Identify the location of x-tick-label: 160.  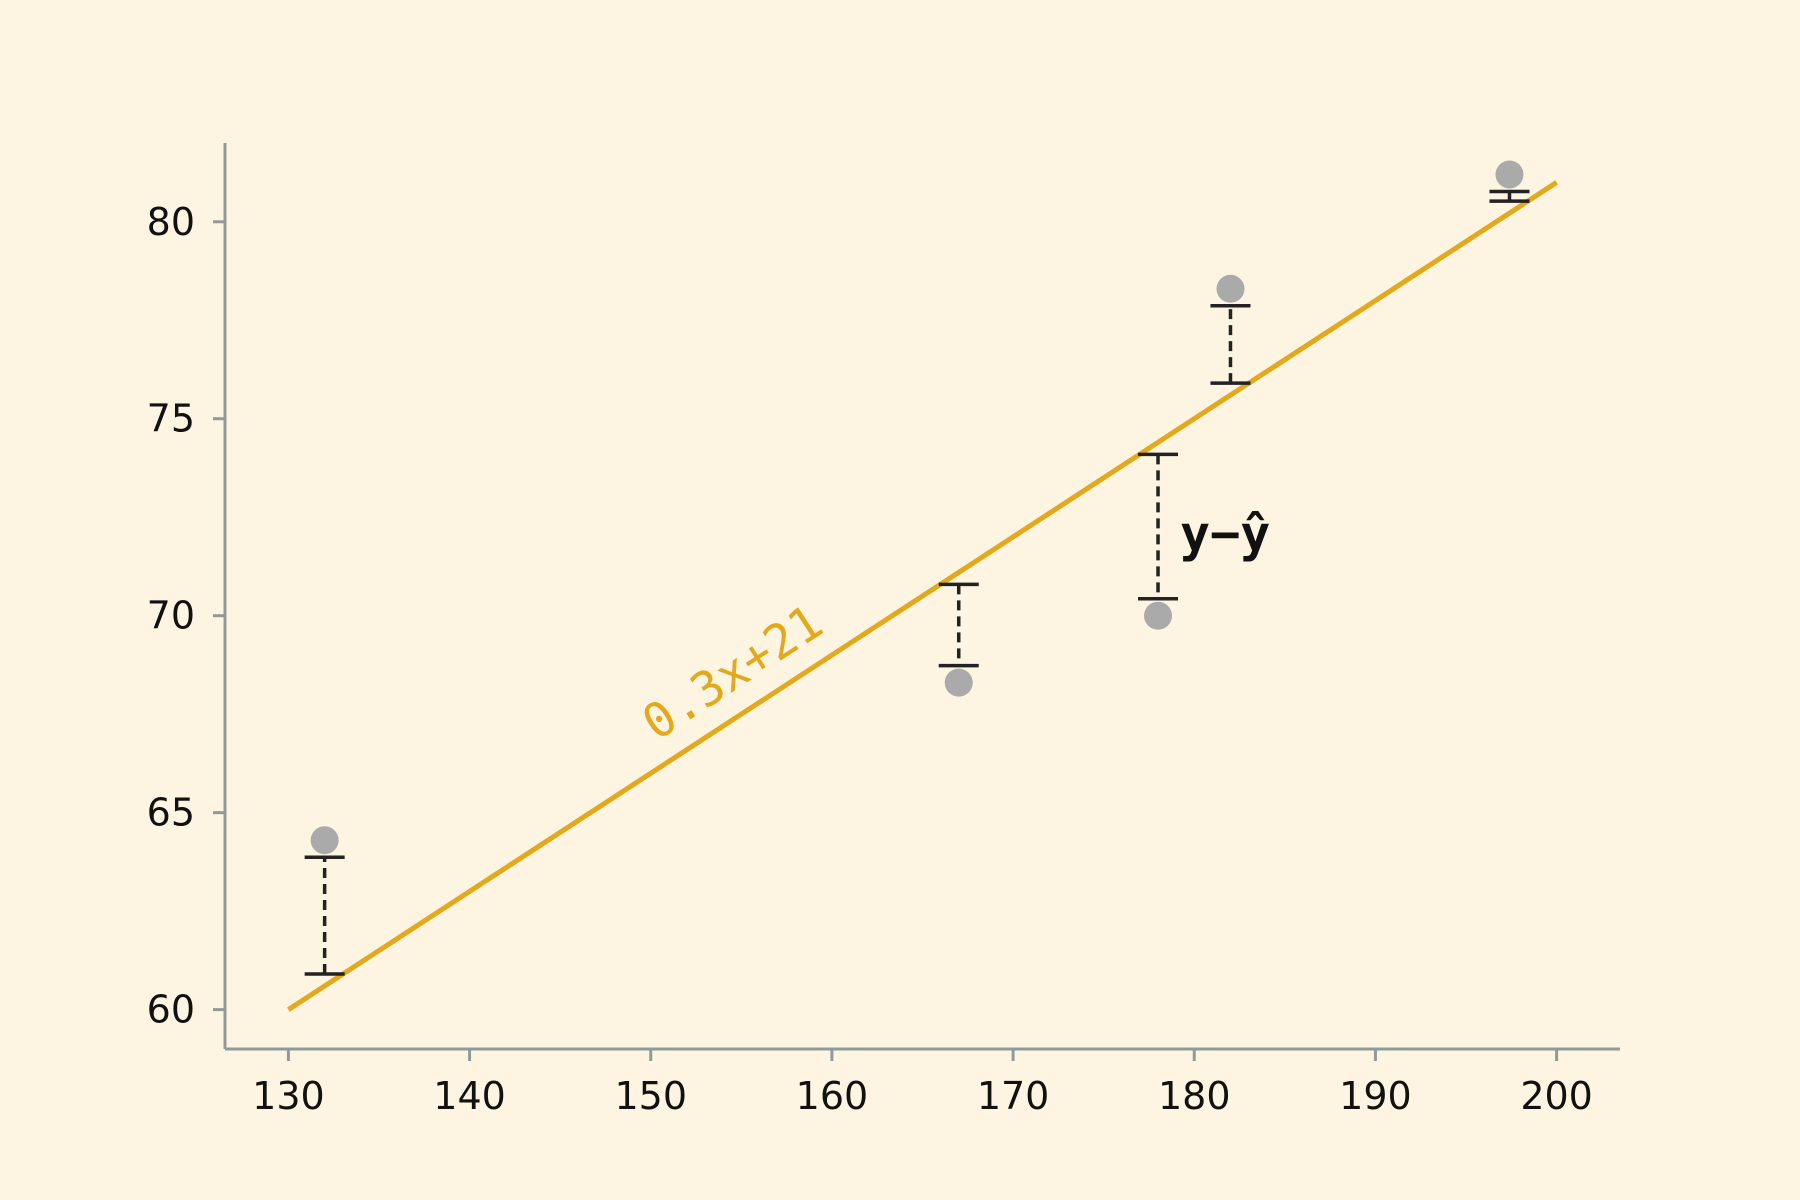
(832, 1096).